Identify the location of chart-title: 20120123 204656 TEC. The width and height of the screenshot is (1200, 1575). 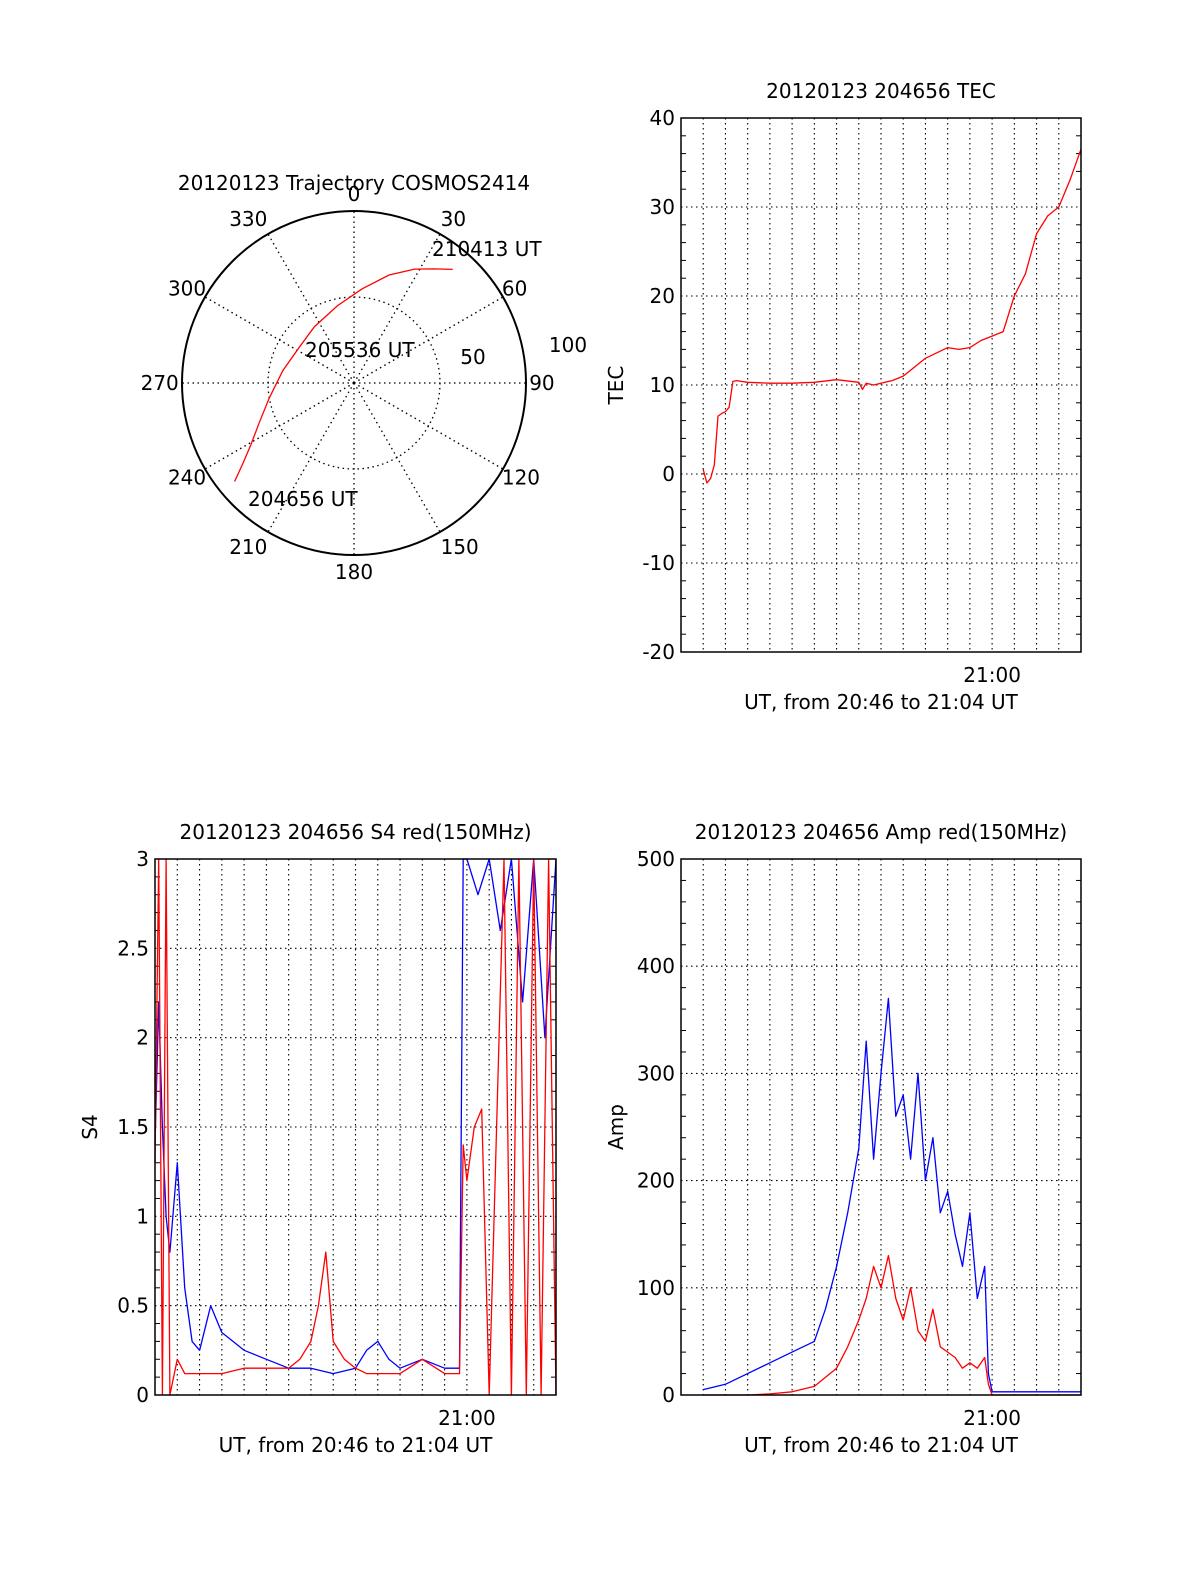
(881, 91).